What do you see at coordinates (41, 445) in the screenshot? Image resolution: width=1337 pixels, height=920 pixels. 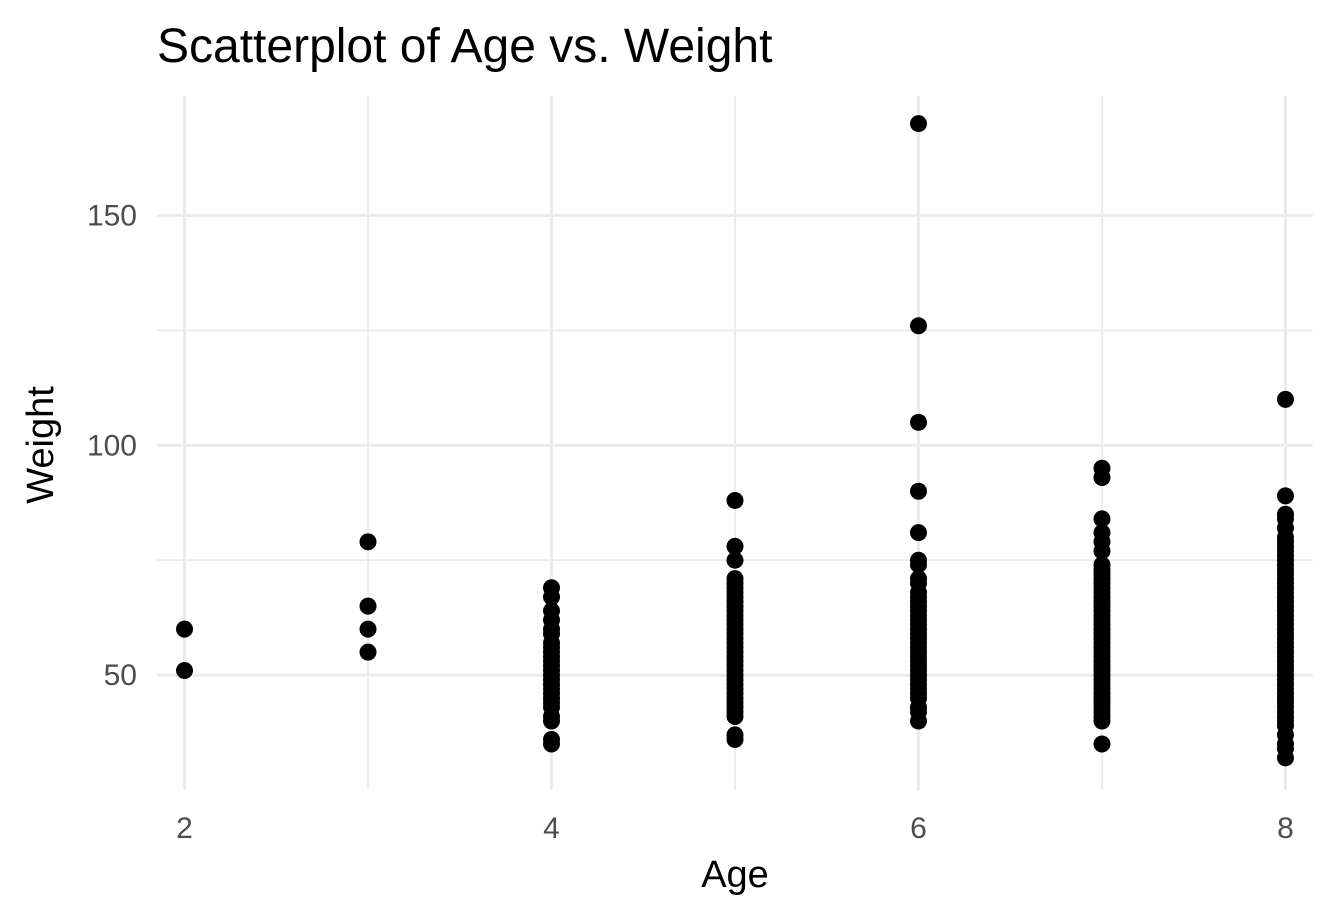 I see `y-axis-title: Weight` at bounding box center [41, 445].